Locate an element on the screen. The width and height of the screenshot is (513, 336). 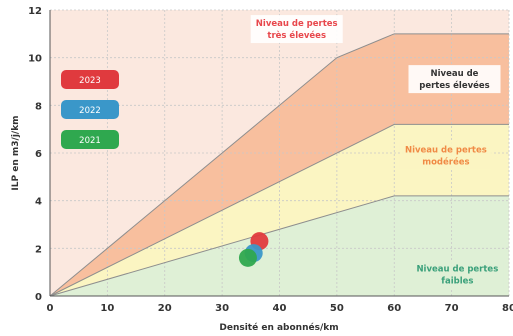
legend-swatch-2021 is located at coordinates (90, 139).